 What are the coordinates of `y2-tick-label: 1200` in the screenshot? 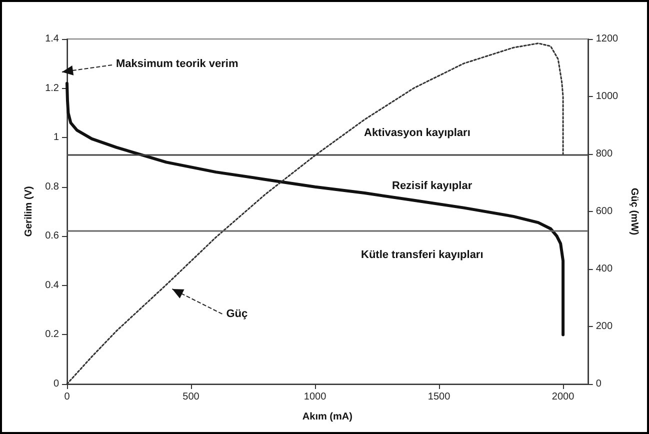 It's located at (607, 39).